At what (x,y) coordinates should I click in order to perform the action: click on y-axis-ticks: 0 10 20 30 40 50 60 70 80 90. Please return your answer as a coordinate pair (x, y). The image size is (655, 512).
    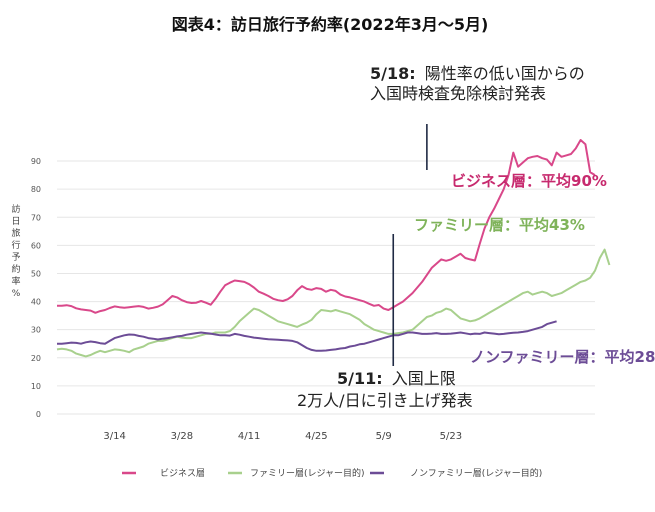
    Looking at the image, I should click on (36, 288).